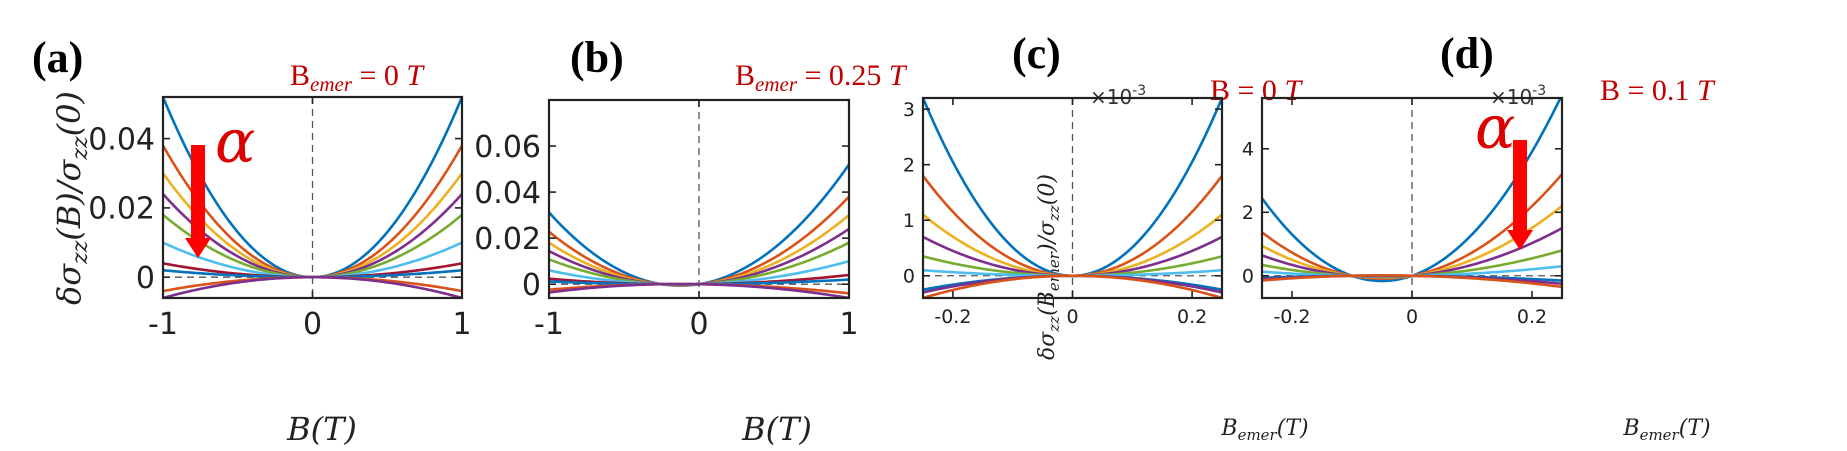 This screenshot has width=1847, height=451. What do you see at coordinates (1248, 277) in the screenshot?
I see `y-tick-label-d: 0` at bounding box center [1248, 277].